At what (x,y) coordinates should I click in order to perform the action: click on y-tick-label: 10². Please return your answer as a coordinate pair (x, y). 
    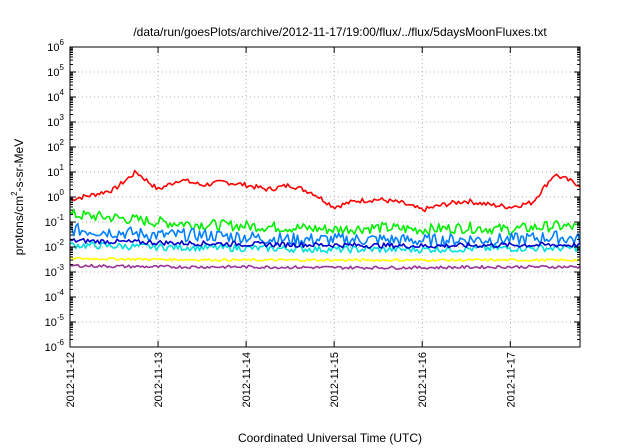
    Looking at the image, I should click on (55, 146).